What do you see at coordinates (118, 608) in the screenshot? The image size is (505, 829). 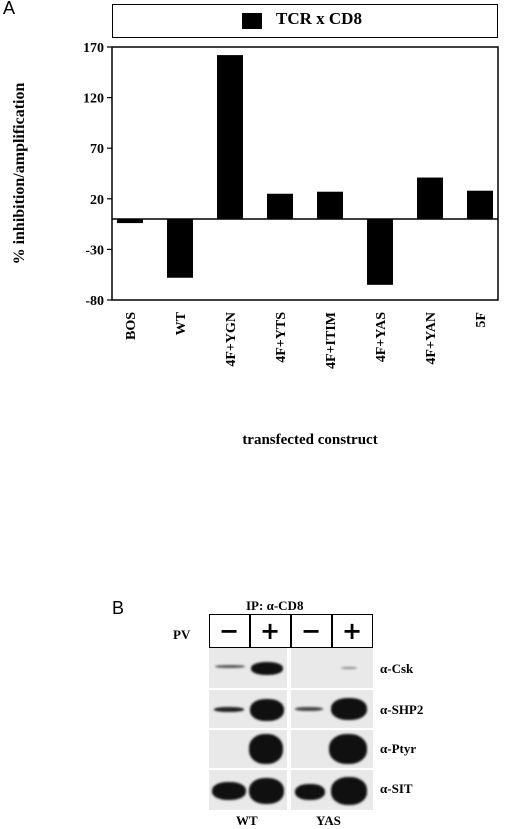 I see `panel-b-letter: B` at bounding box center [118, 608].